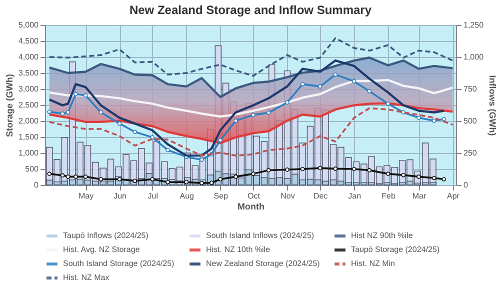  I want to click on y-tick-label: 2,500, so click(29, 105).